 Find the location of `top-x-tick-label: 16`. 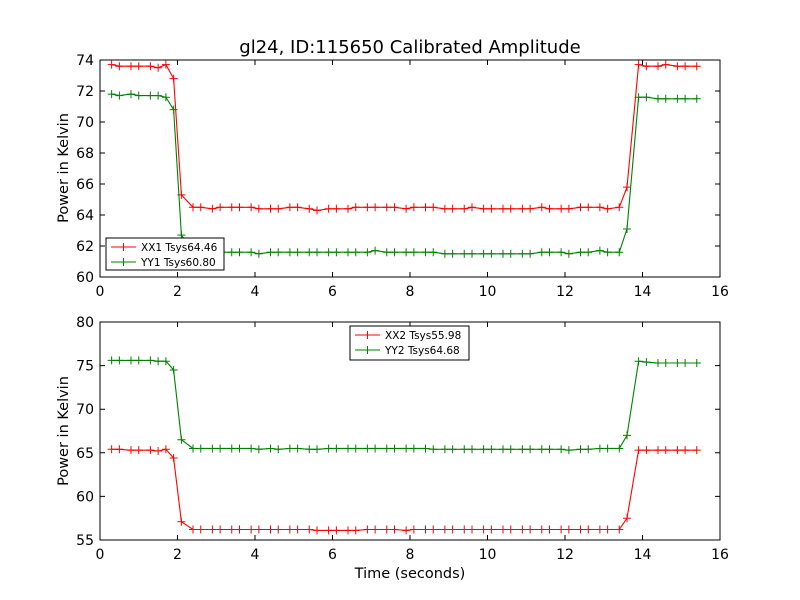

top-x-tick-label: 16 is located at coordinates (720, 292).